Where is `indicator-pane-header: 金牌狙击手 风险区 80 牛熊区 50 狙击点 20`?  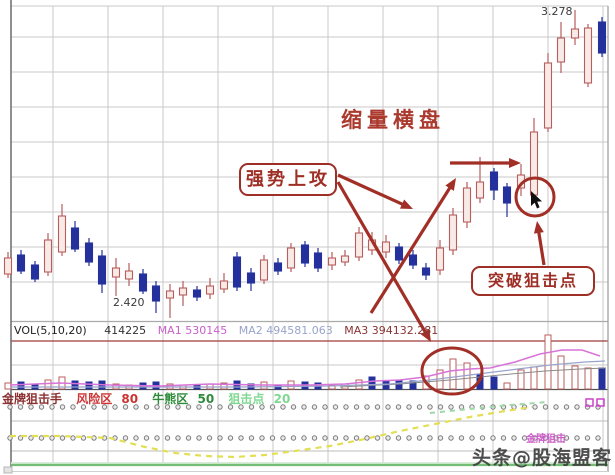 indicator-pane-header: 金牌狙击手 风险区 80 牛熊区 50 狙击点 20 is located at coordinates (146, 398).